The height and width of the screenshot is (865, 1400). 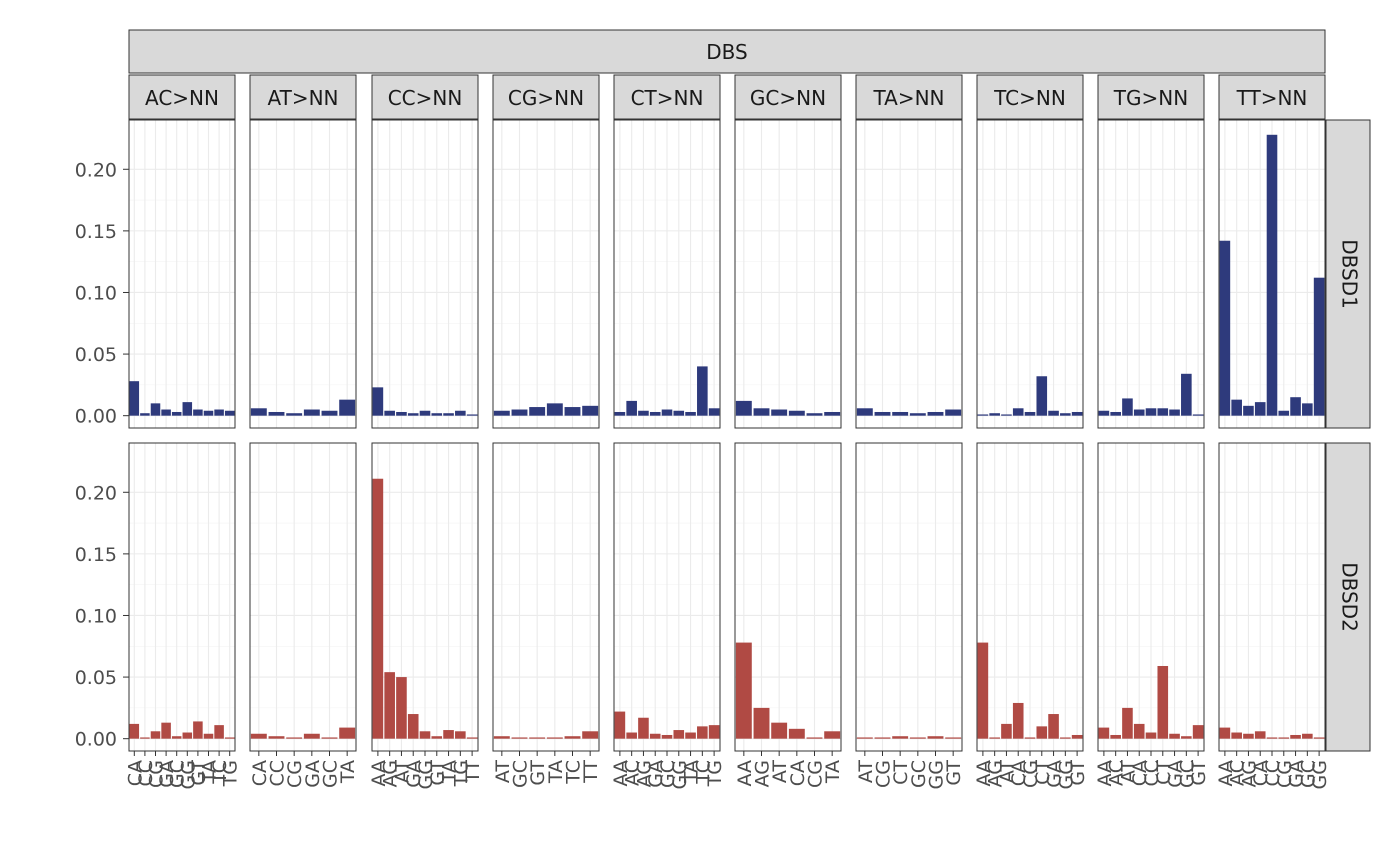 I want to click on x-tick-label: CC, so click(x=146, y=773).